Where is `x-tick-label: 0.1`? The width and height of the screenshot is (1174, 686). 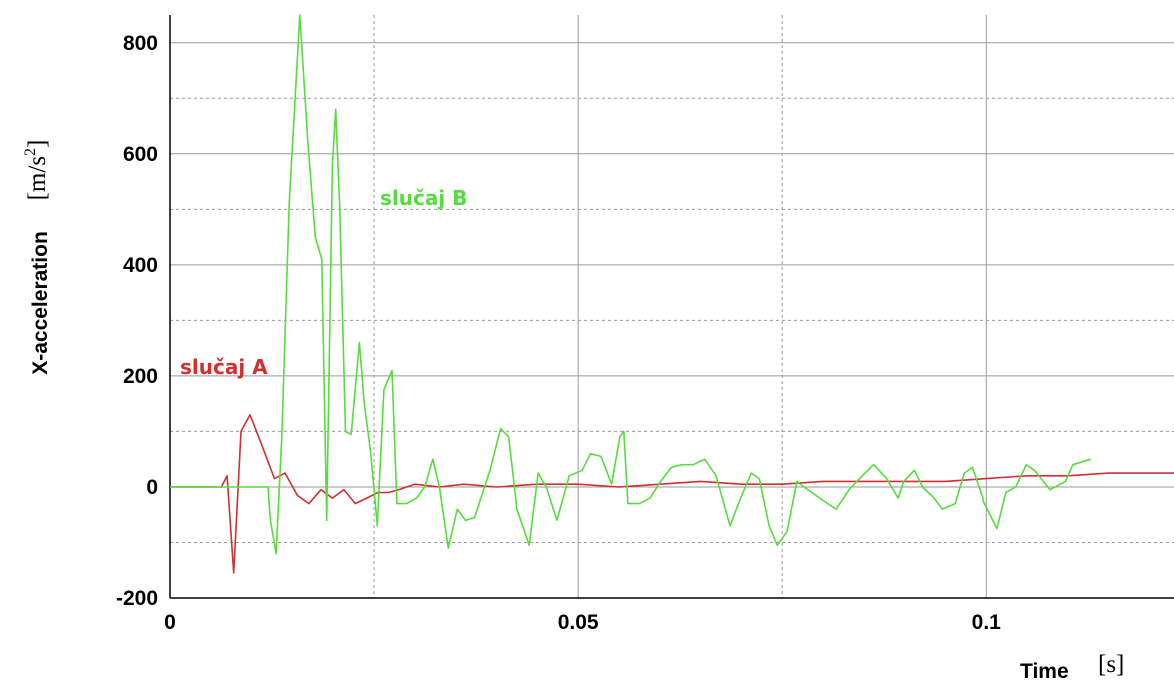
x-tick-label: 0.1 is located at coordinates (987, 622).